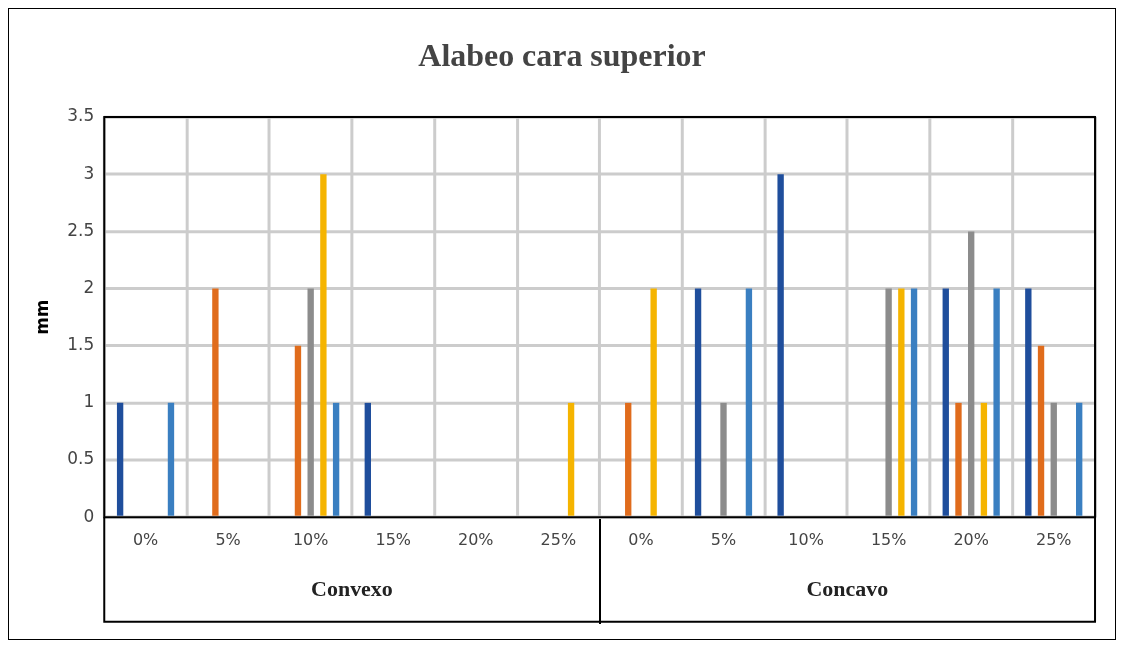 The image size is (1126, 650). I want to click on y-tick-label: 2.5, so click(81, 229).